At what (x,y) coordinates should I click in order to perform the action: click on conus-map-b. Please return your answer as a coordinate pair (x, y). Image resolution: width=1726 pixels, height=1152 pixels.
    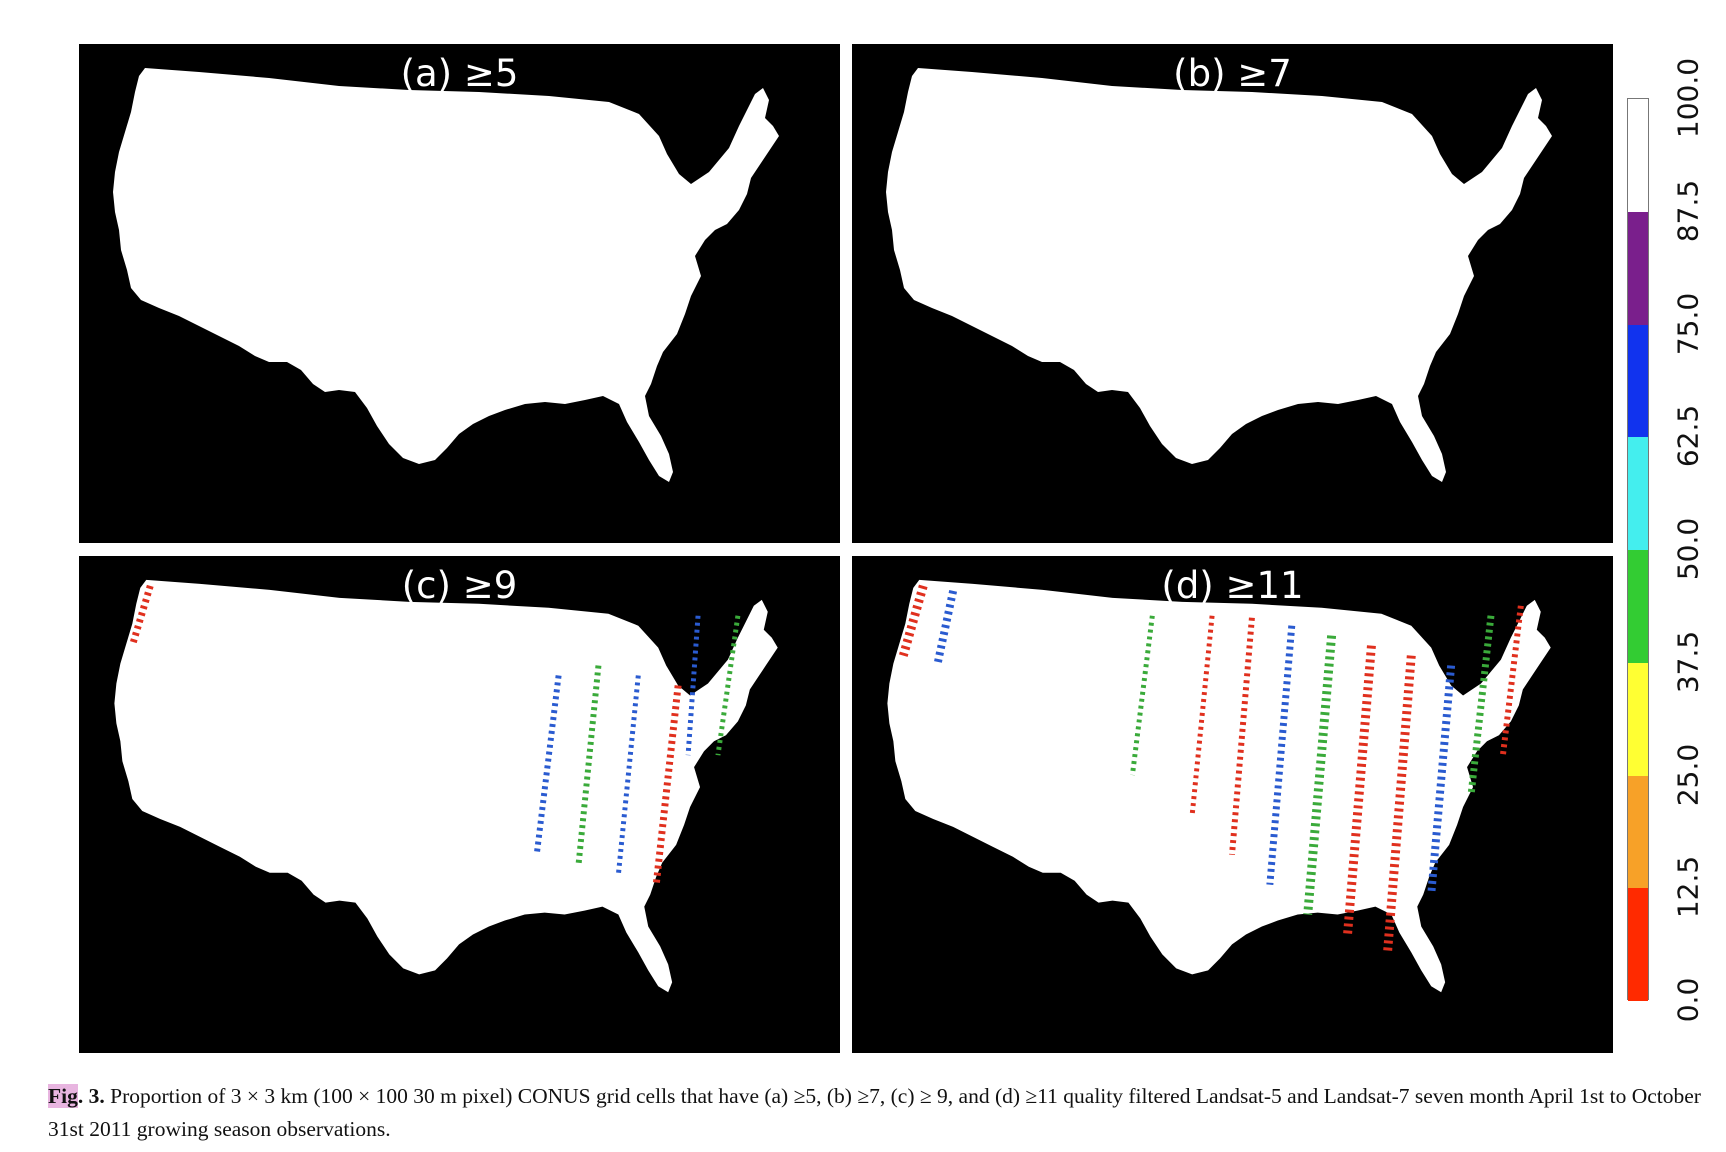
    Looking at the image, I should click on (1219, 275).